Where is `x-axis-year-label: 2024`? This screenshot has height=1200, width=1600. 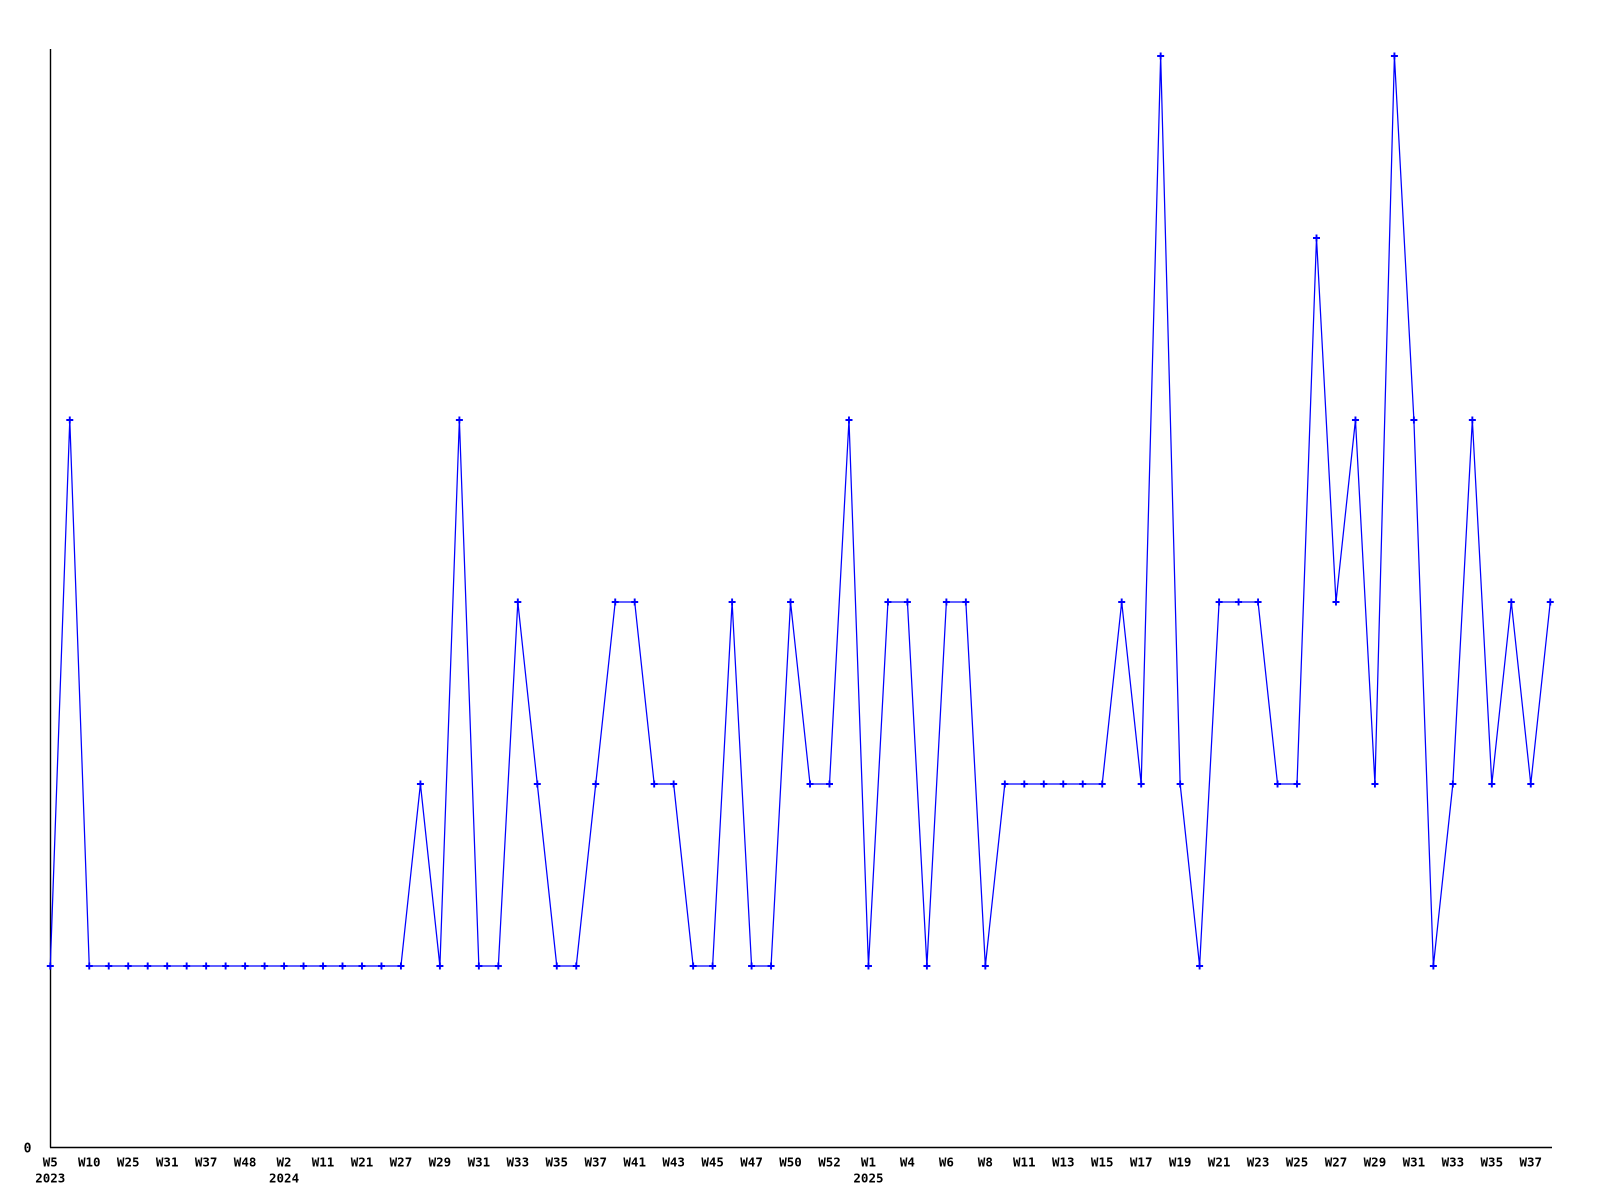
x-axis-year-label: 2024 is located at coordinates (284, 1178).